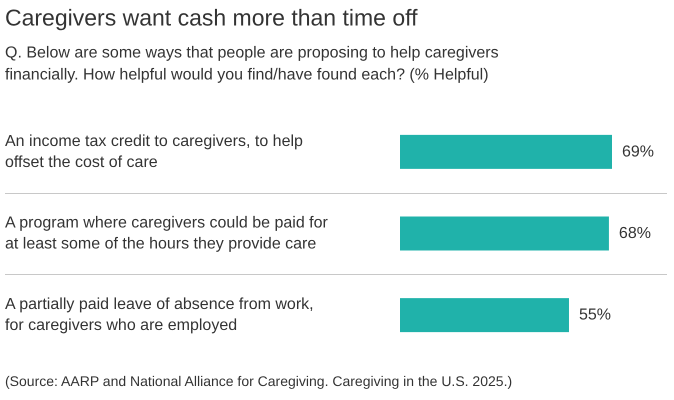 Image resolution: width=674 pixels, height=400 pixels. Describe the element at coordinates (595, 315) in the screenshot. I see `data-label: 55%` at that location.